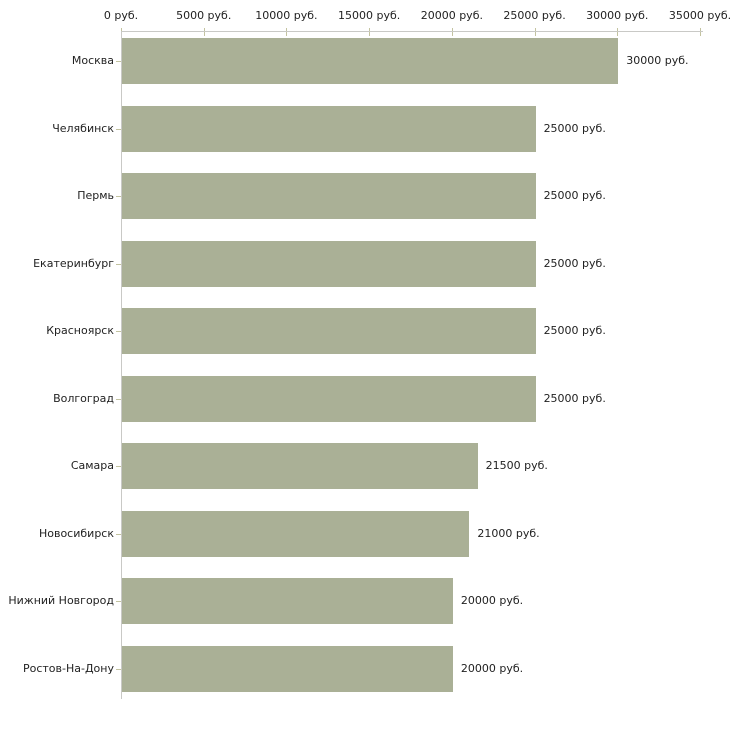 The image size is (730, 730). I want to click on category-label: Ростов-На-Дону, so click(68, 668).